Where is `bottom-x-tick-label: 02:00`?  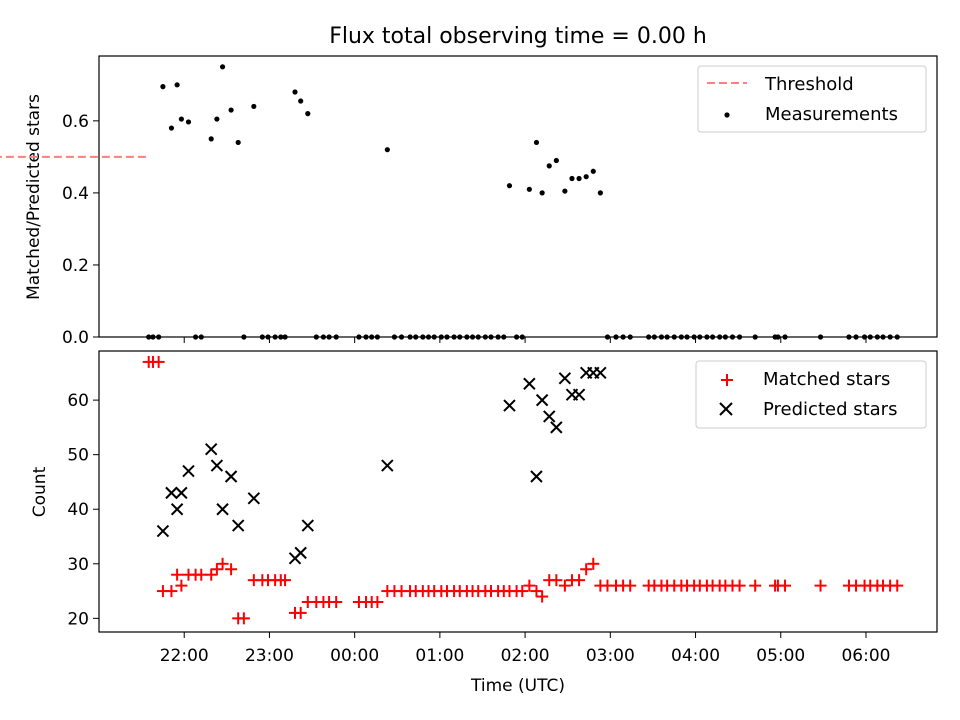 bottom-x-tick-label: 02:00 is located at coordinates (525, 656).